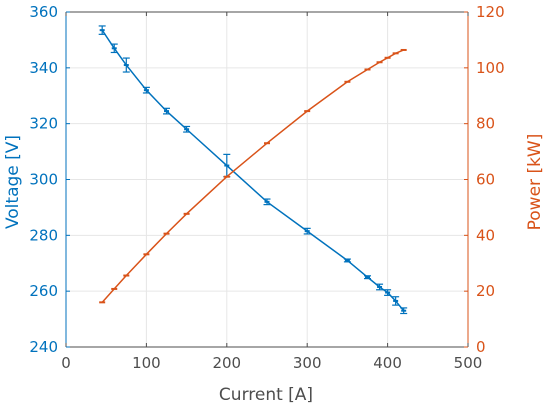  I want to click on right-tick-label: 120, so click(490, 12).